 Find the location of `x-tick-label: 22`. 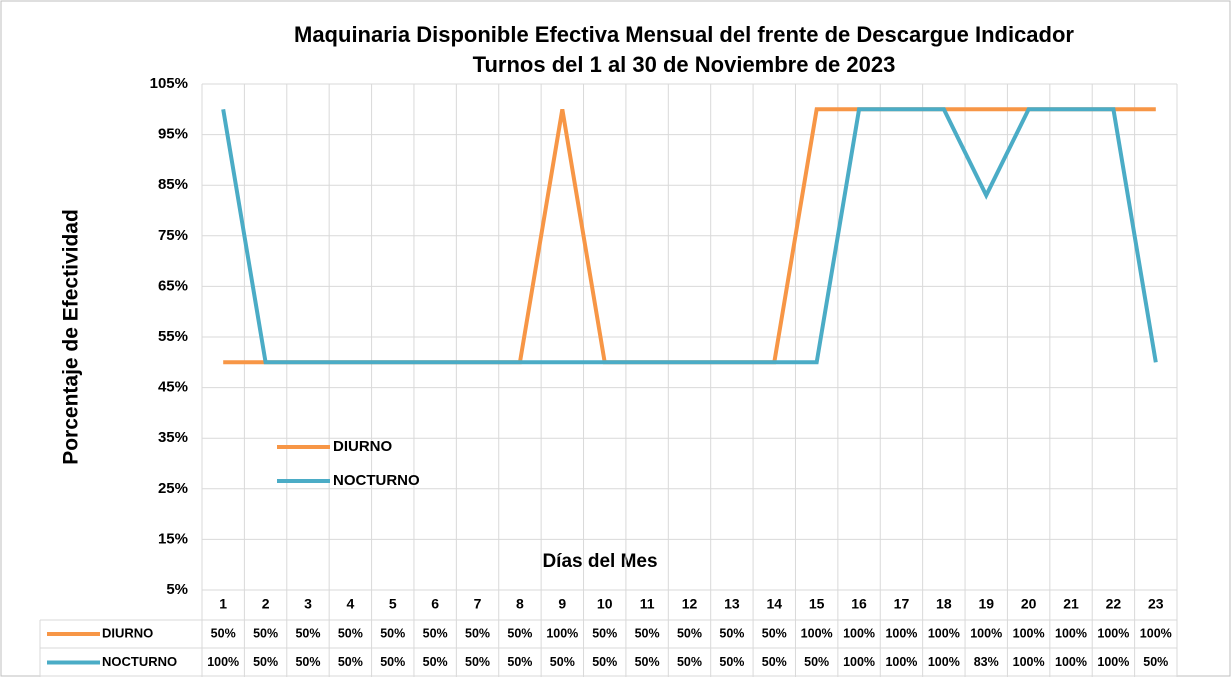

x-tick-label: 22 is located at coordinates (1114, 604).